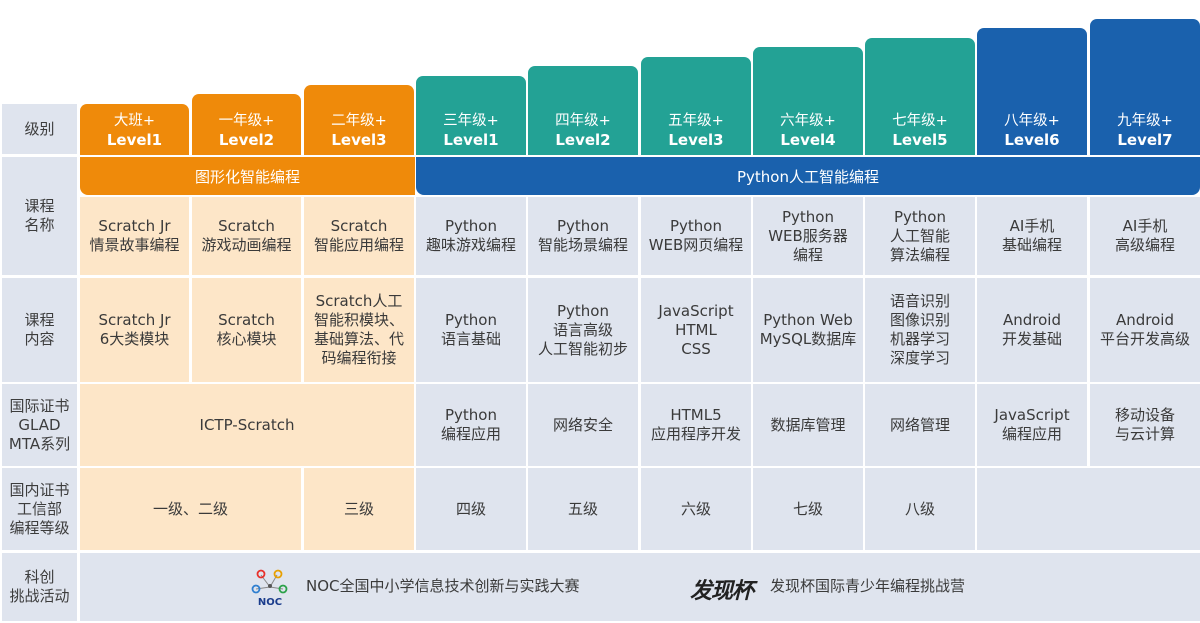 This screenshot has width=1200, height=623. What do you see at coordinates (39, 129) in the screenshot?
I see `row-label-level: 级别` at bounding box center [39, 129].